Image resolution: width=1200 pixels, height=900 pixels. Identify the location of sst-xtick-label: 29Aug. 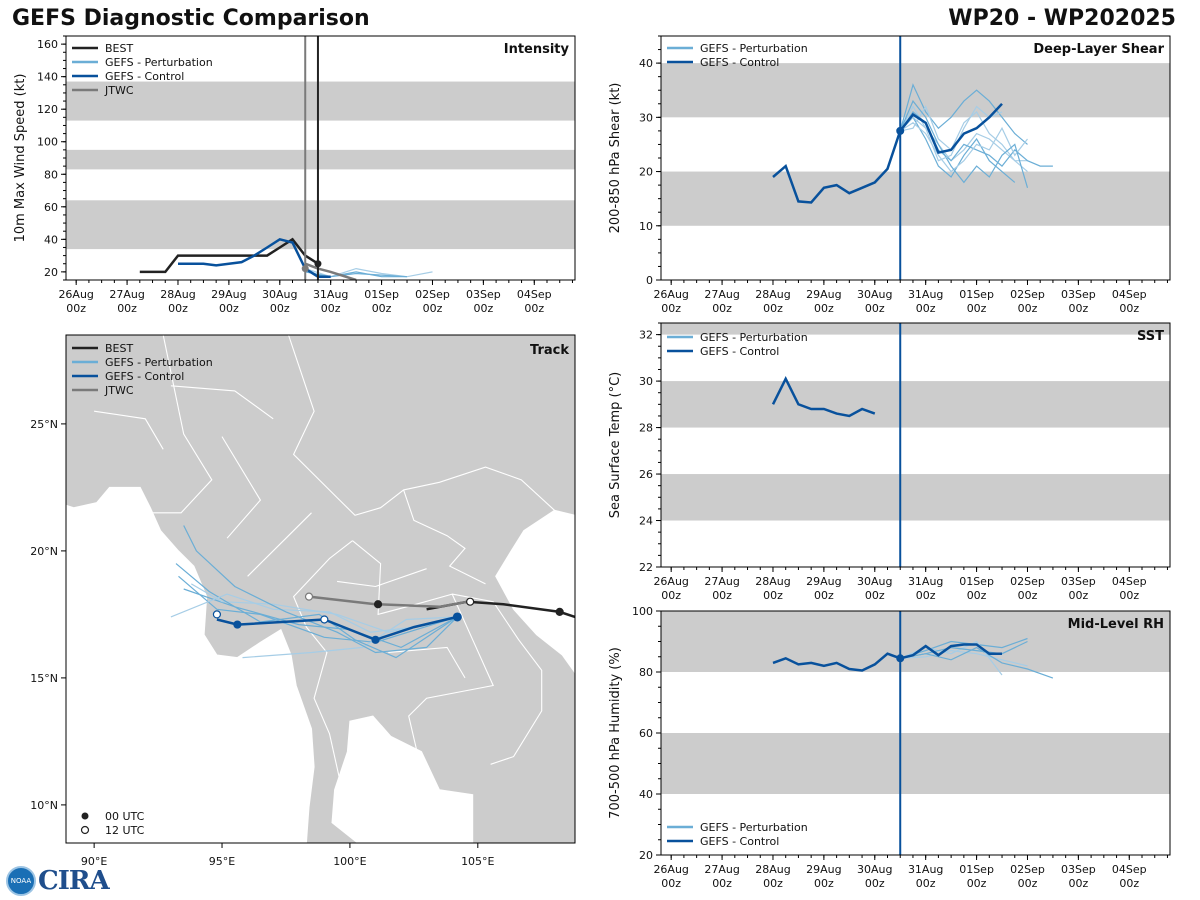
(823, 581).